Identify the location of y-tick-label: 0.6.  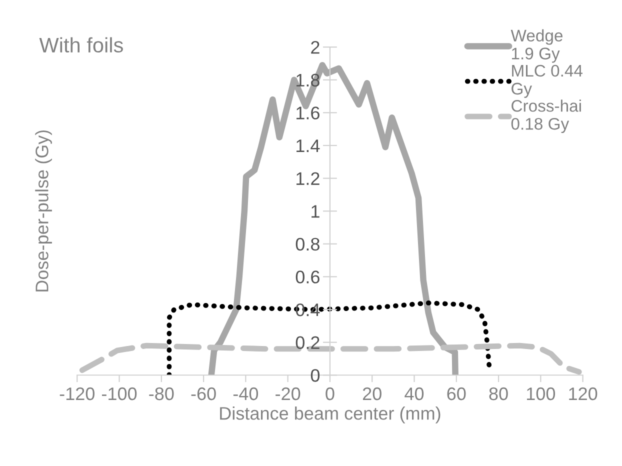
(308, 277).